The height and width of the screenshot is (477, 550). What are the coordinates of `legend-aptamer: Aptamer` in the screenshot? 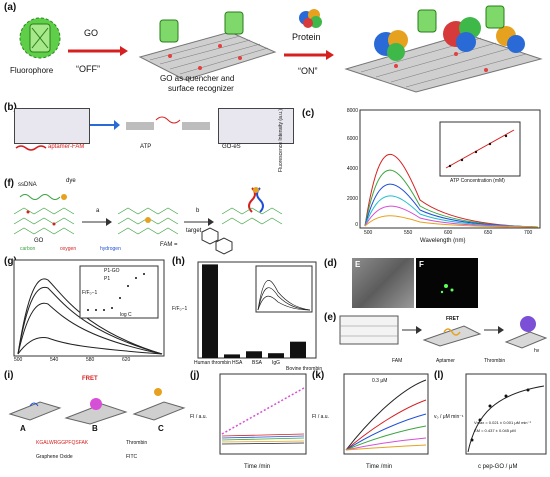 It's located at (445, 361).